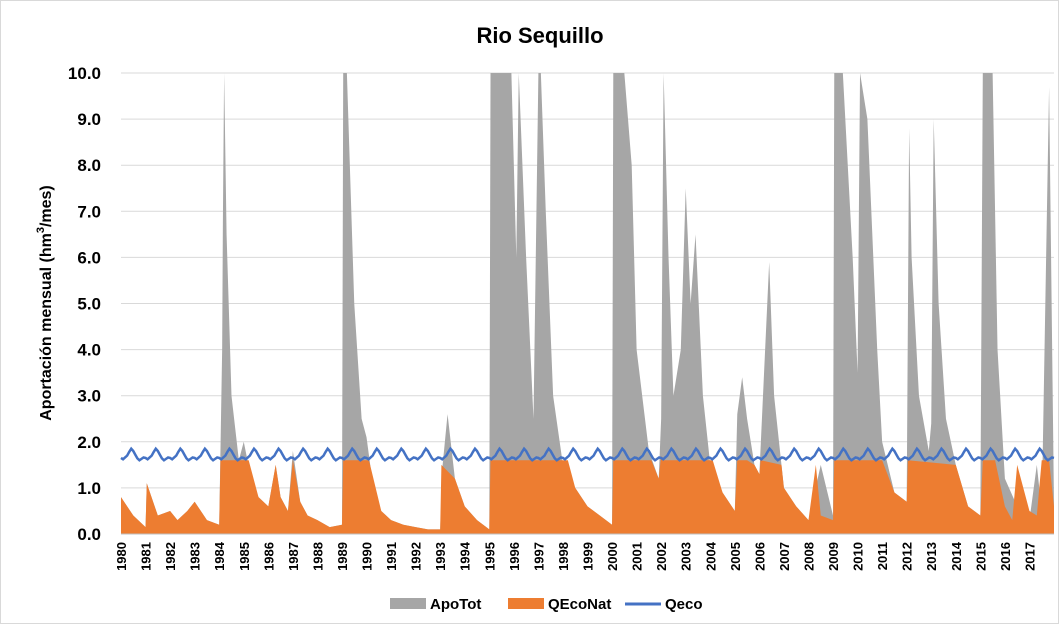  What do you see at coordinates (89, 442) in the screenshot?
I see `y-tick-label: 2.0` at bounding box center [89, 442].